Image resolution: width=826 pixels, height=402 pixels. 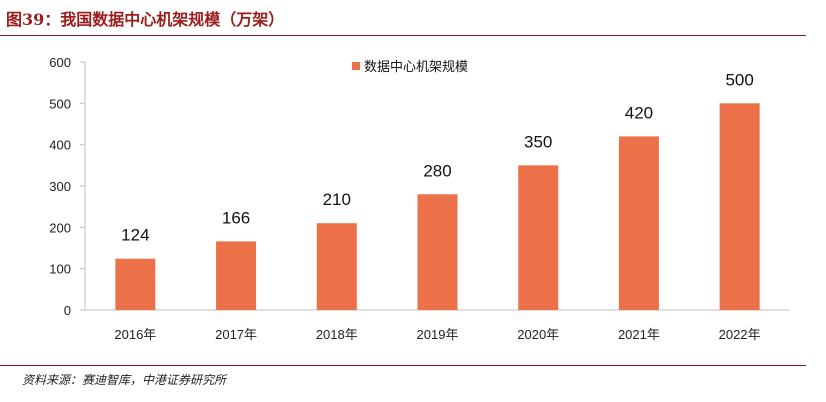 I want to click on y-tick-label: 500, so click(x=60, y=103).